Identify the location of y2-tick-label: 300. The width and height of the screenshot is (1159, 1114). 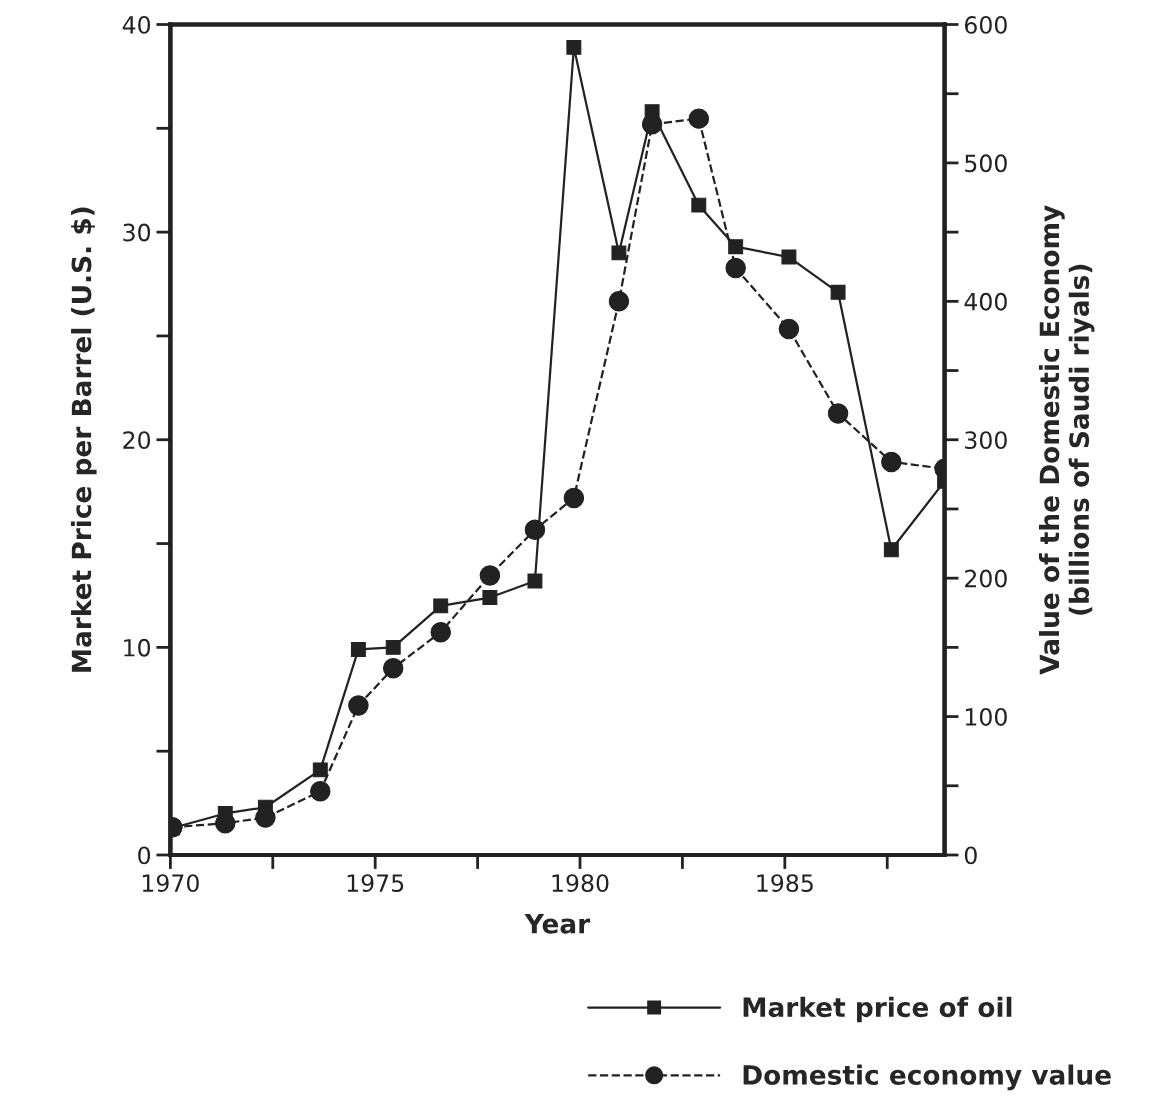
(986, 440).